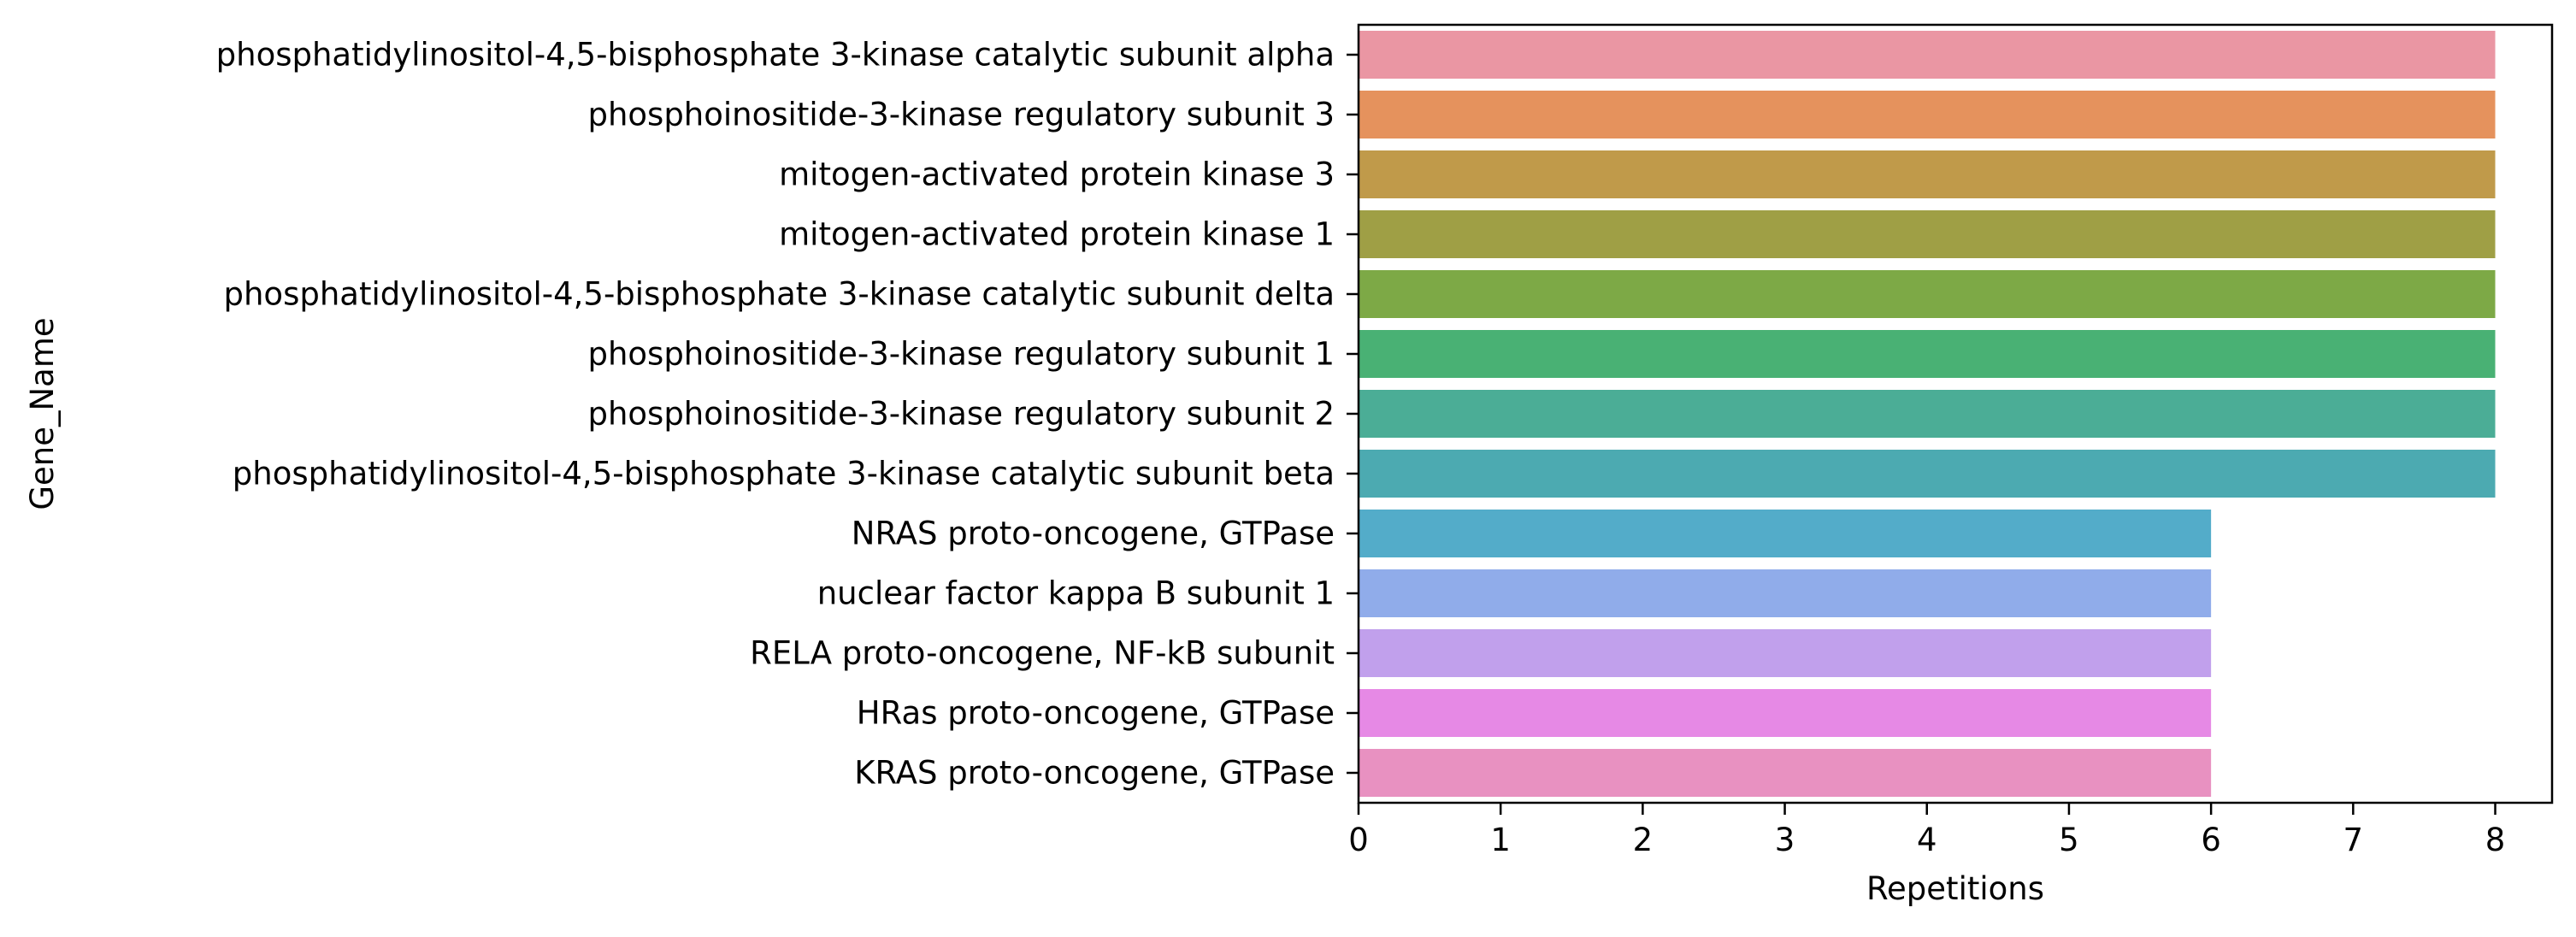 The width and height of the screenshot is (2576, 937). I want to click on x-tick-label: 8, so click(2495, 840).